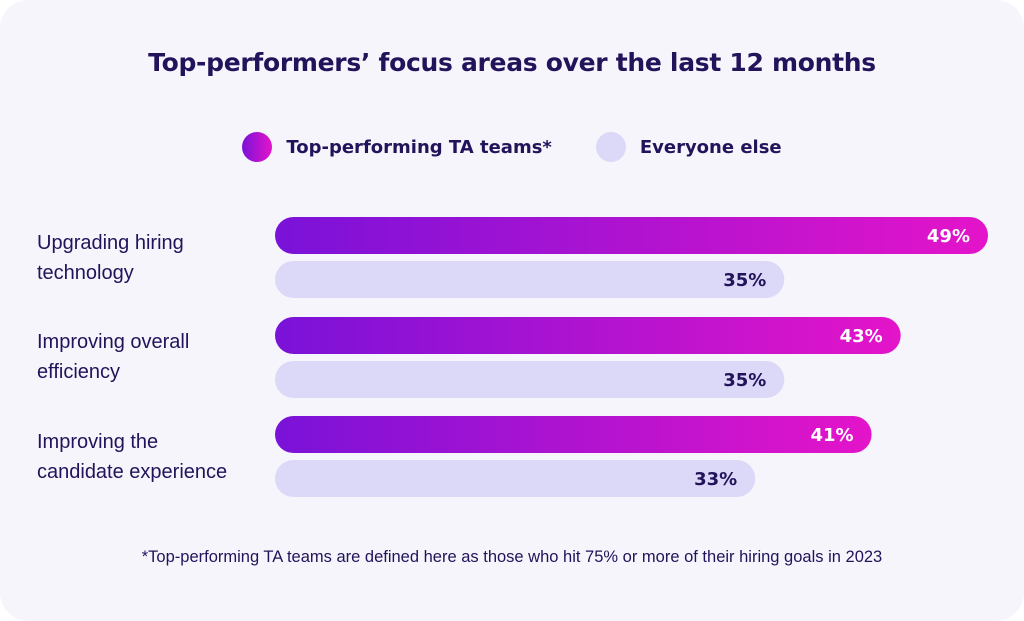 The width and height of the screenshot is (1024, 621). What do you see at coordinates (154, 457) in the screenshot?
I see `category-label-3: Improving the candidate experience` at bounding box center [154, 457].